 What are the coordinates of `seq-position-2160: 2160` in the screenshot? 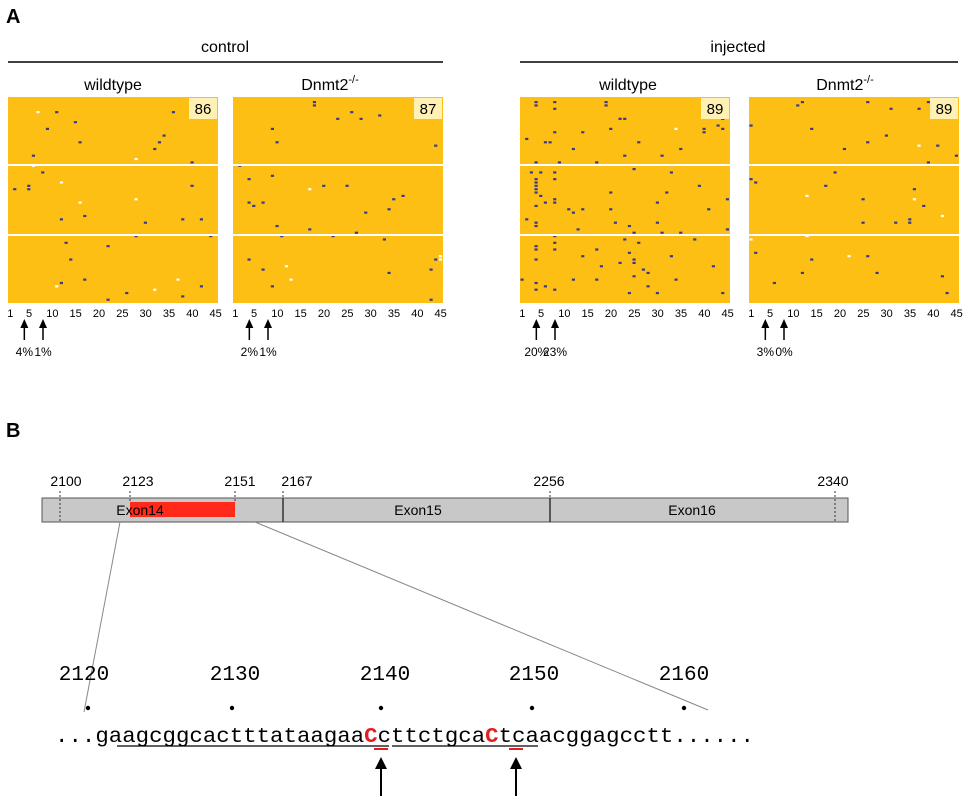 It's located at (684, 675).